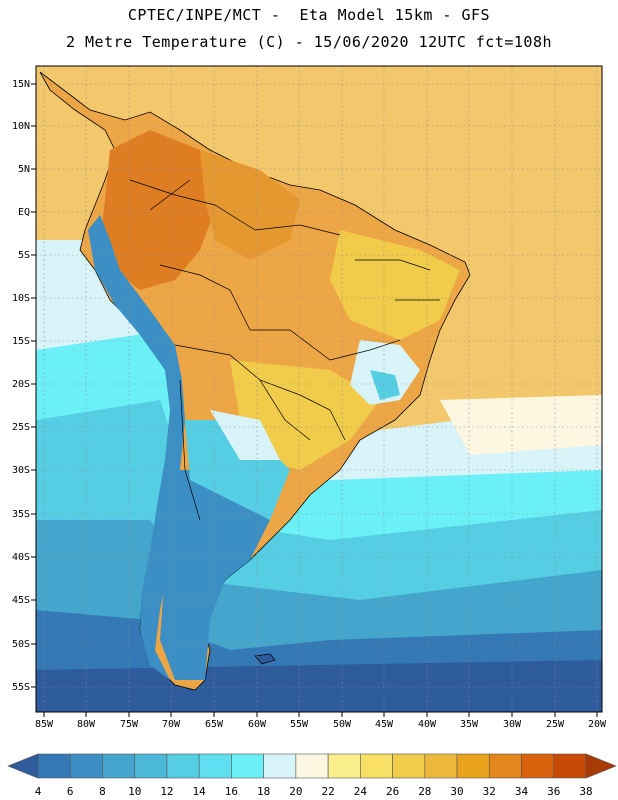 This screenshot has width=618, height=800. Describe the element at coordinates (134, 791) in the screenshot. I see `colorbar-label: 10` at that location.